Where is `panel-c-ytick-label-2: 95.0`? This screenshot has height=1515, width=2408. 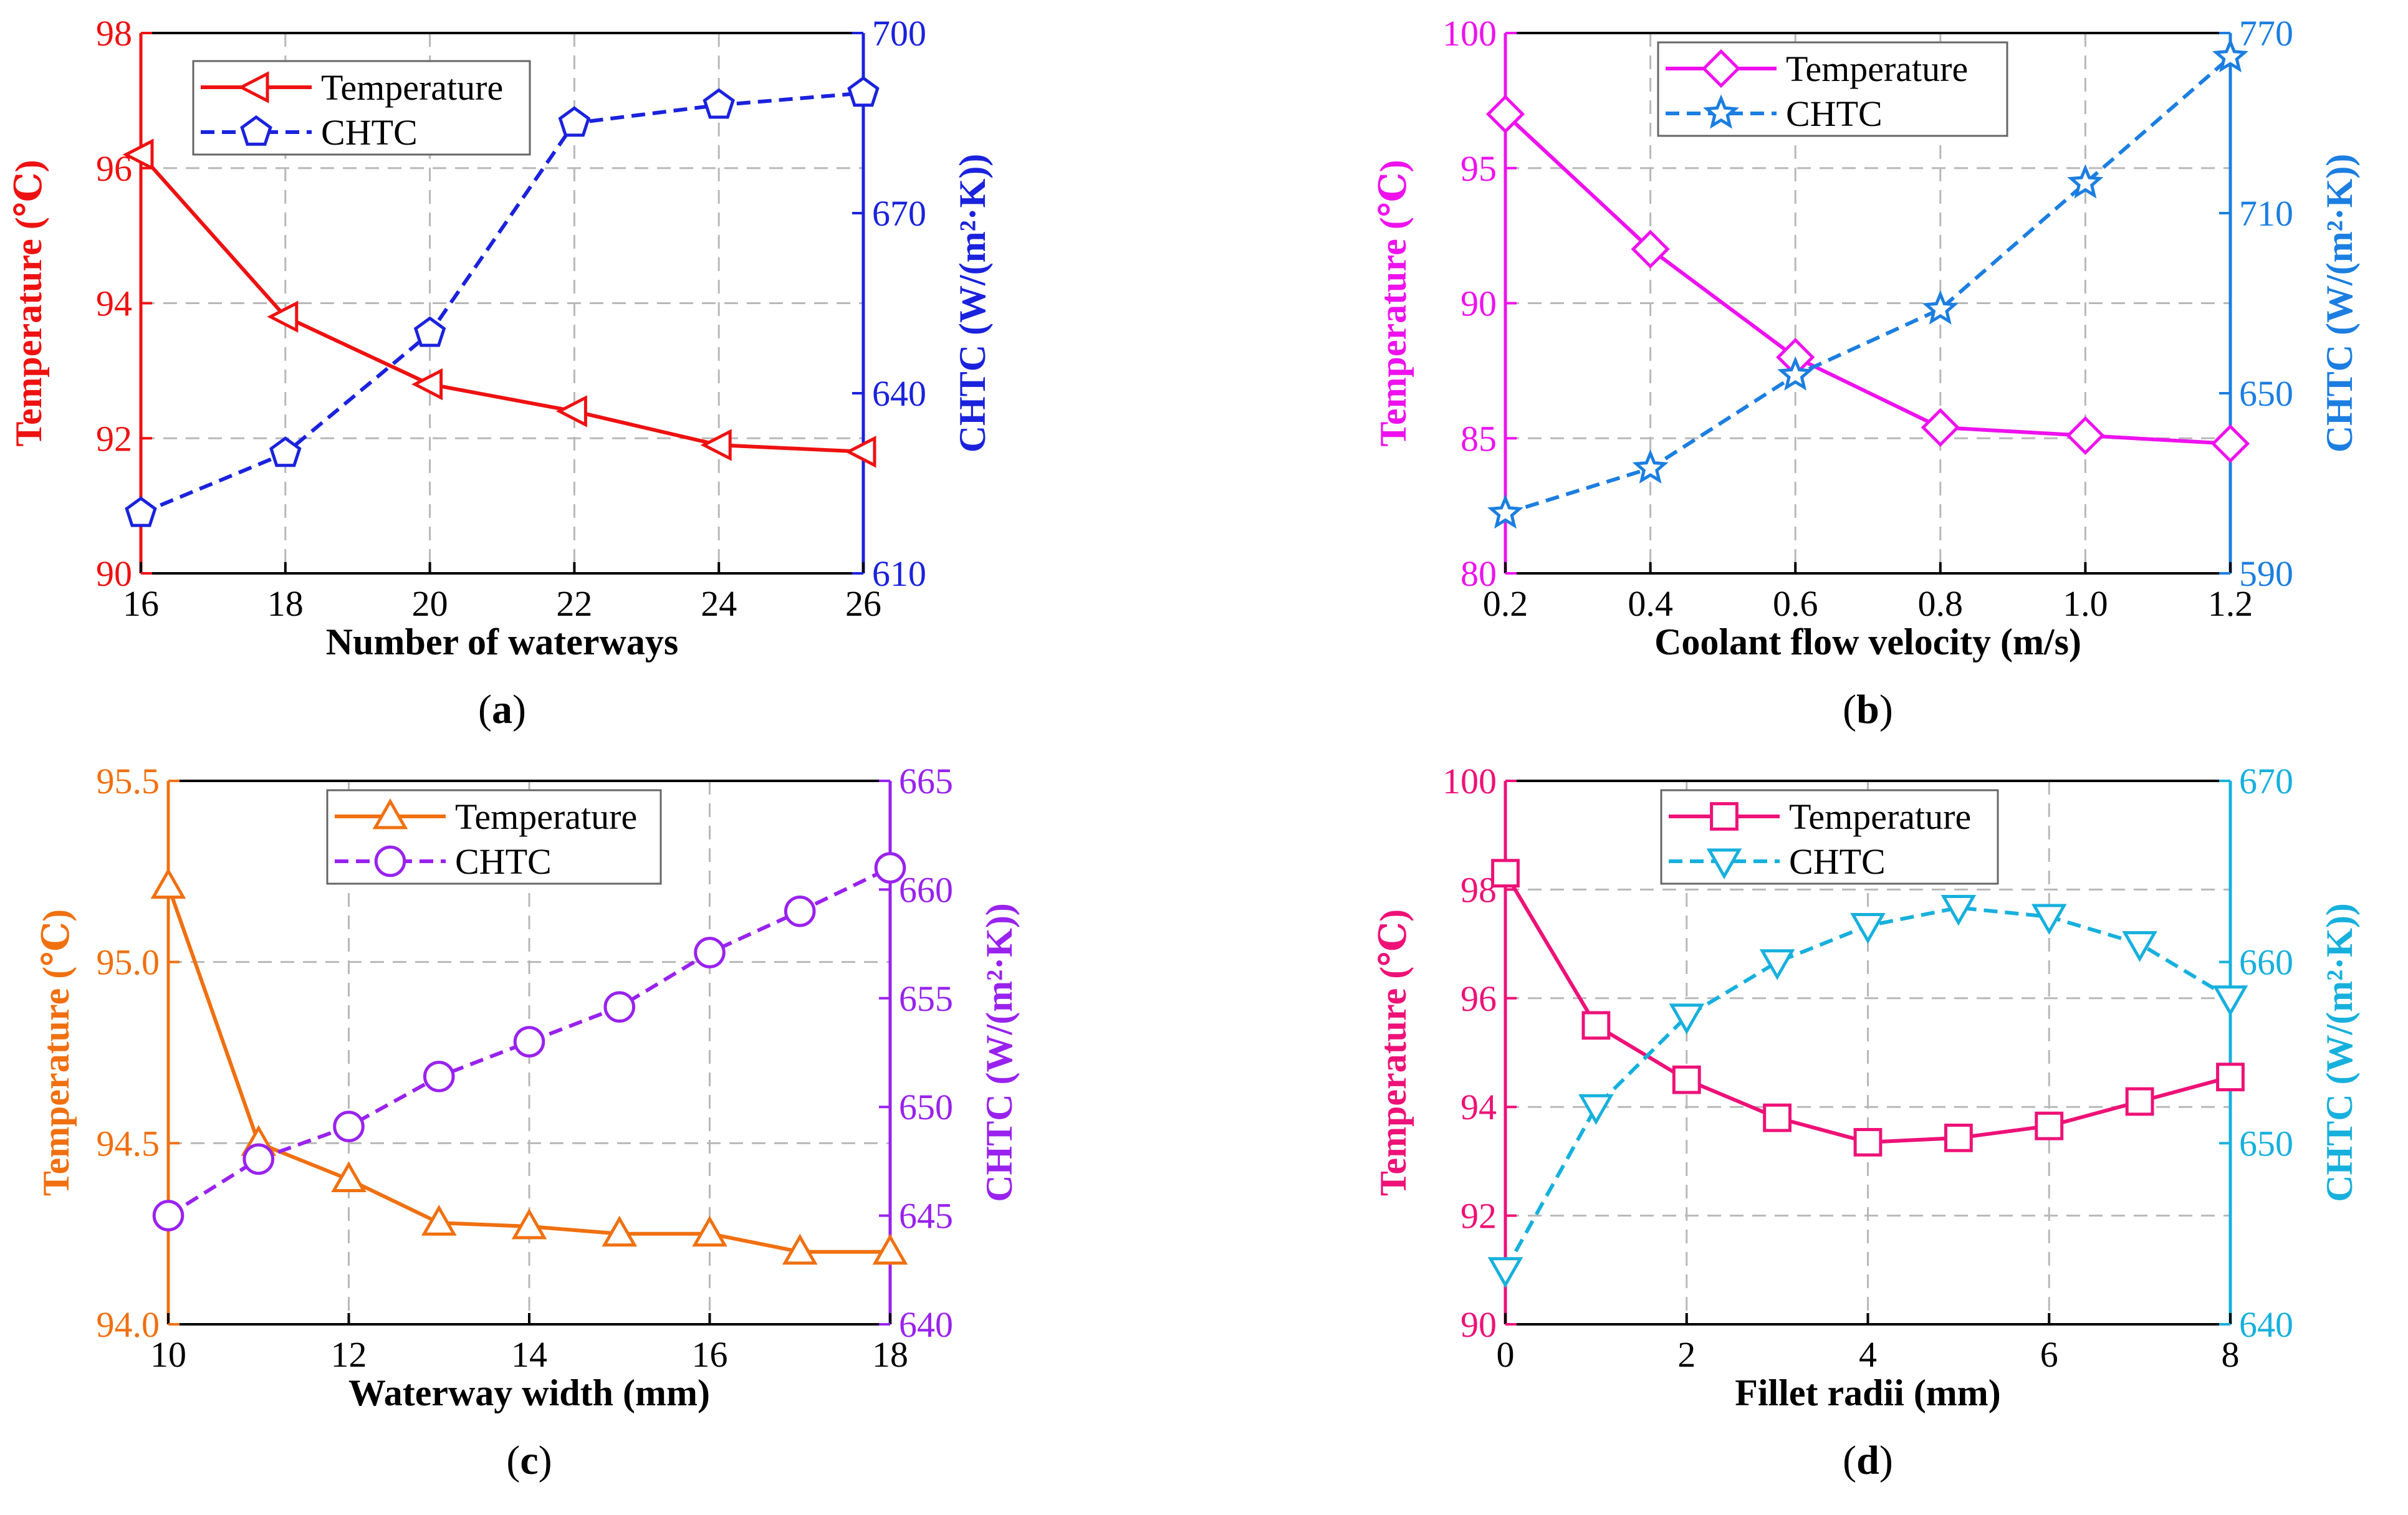 panel-c-ytick-label-2: 95.0 is located at coordinates (128, 962).